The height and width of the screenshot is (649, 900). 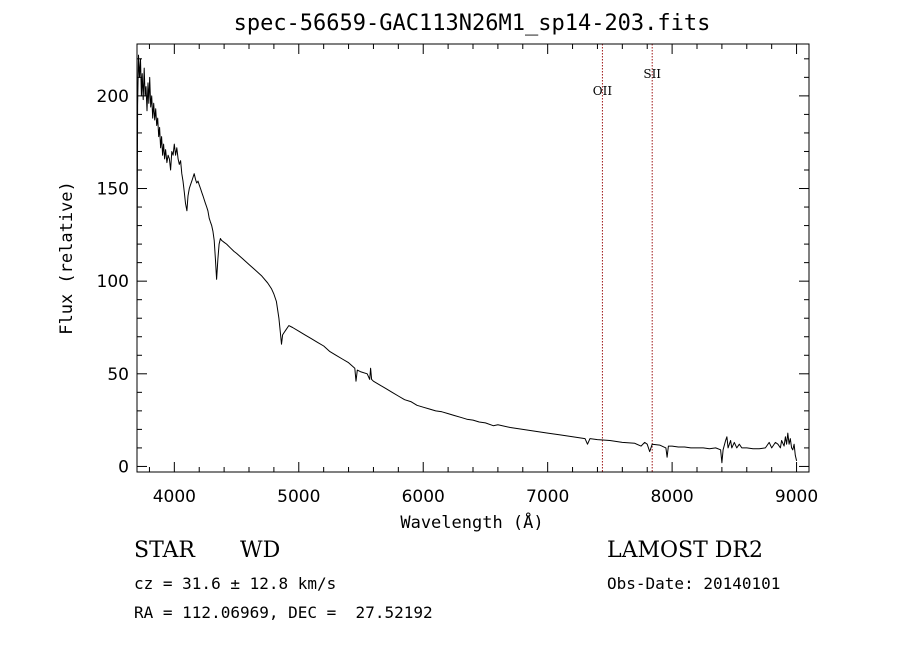 What do you see at coordinates (298, 497) in the screenshot?
I see `x-tick-label: 5000` at bounding box center [298, 497].